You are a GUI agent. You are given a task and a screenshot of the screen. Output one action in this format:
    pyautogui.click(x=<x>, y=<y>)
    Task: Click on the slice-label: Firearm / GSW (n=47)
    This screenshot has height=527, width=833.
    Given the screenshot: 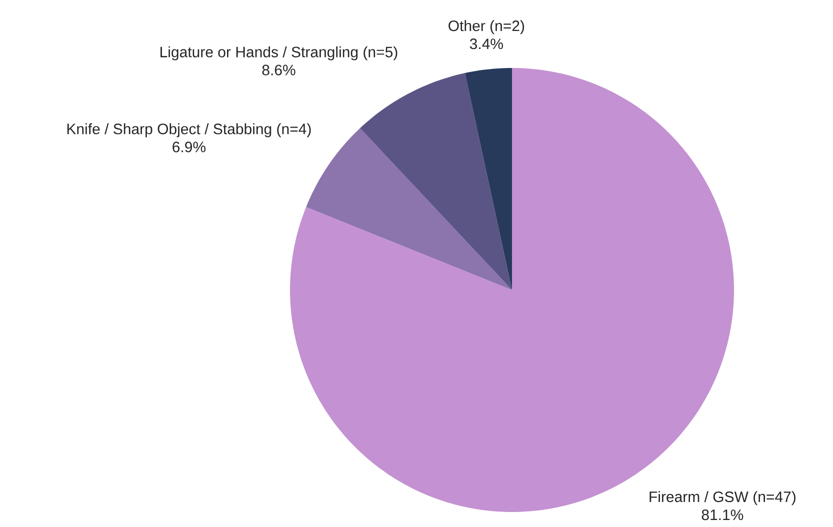 What is the action you would take?
    pyautogui.click(x=723, y=498)
    